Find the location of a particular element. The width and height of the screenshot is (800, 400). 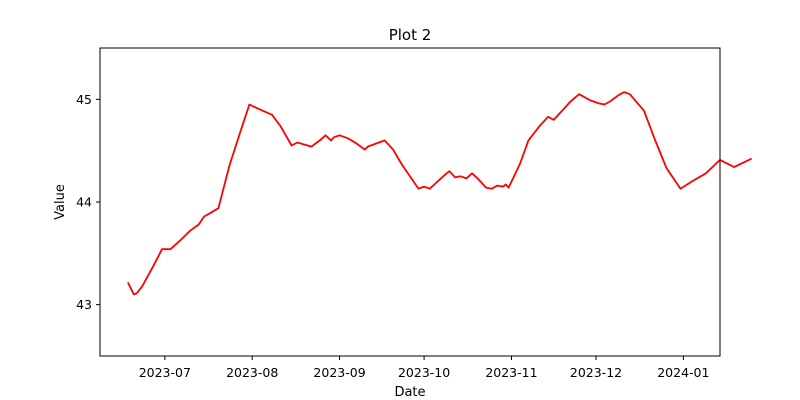

x-tick-label: 2023-09 is located at coordinates (339, 372).